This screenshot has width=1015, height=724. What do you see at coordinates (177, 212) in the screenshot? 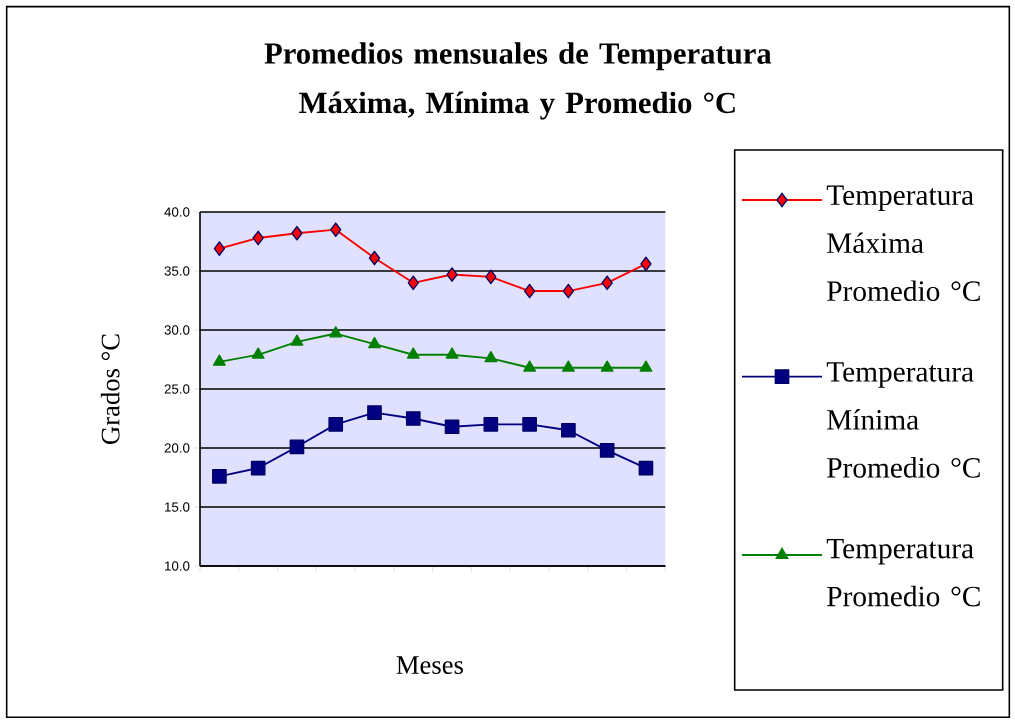
I see `y-tick-label: 40.0` at bounding box center [177, 212].